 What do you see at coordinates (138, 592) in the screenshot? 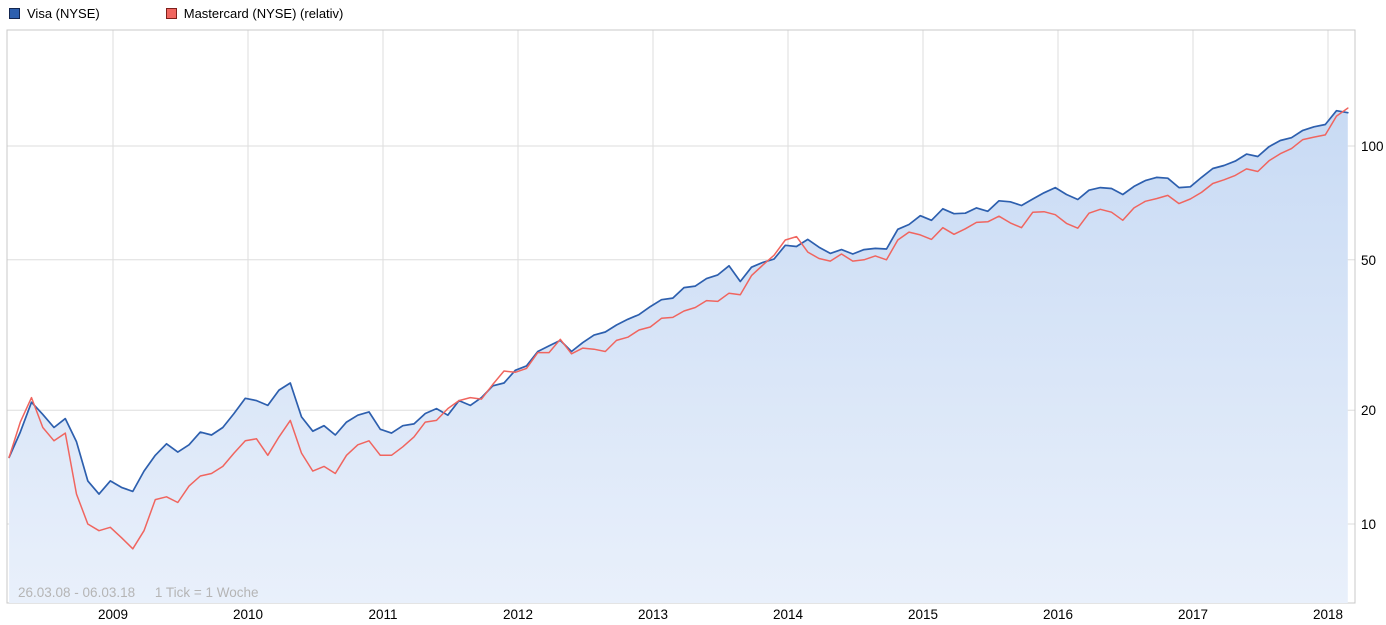
I see `chart-footnote: 26.03.08 - 06.03.18 1 Tick = 1 Woche` at bounding box center [138, 592].